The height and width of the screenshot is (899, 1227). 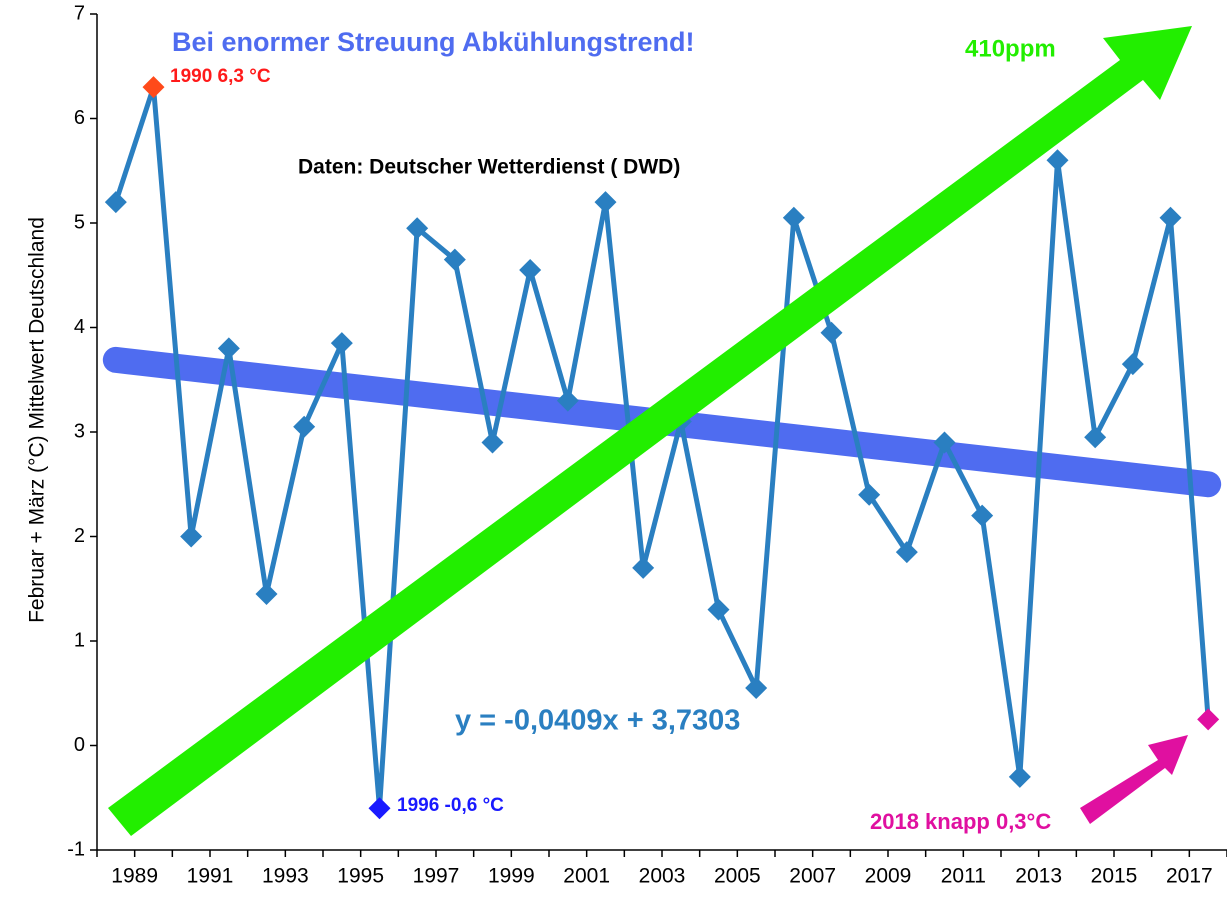 I want to click on trend-equation: y = -0,0409x + 3,7303, so click(x=597, y=721).